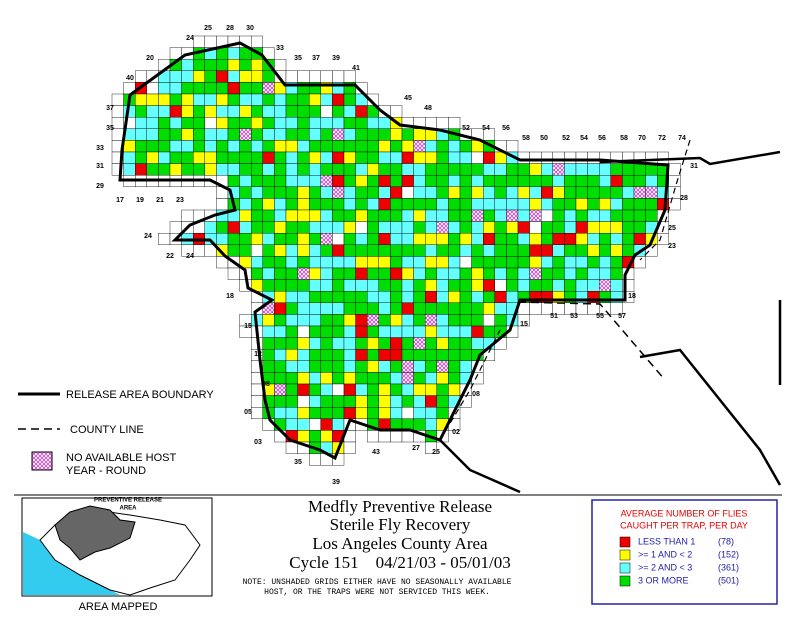 The height and width of the screenshot is (627, 793). I want to click on grid-label: 17, so click(120, 200).